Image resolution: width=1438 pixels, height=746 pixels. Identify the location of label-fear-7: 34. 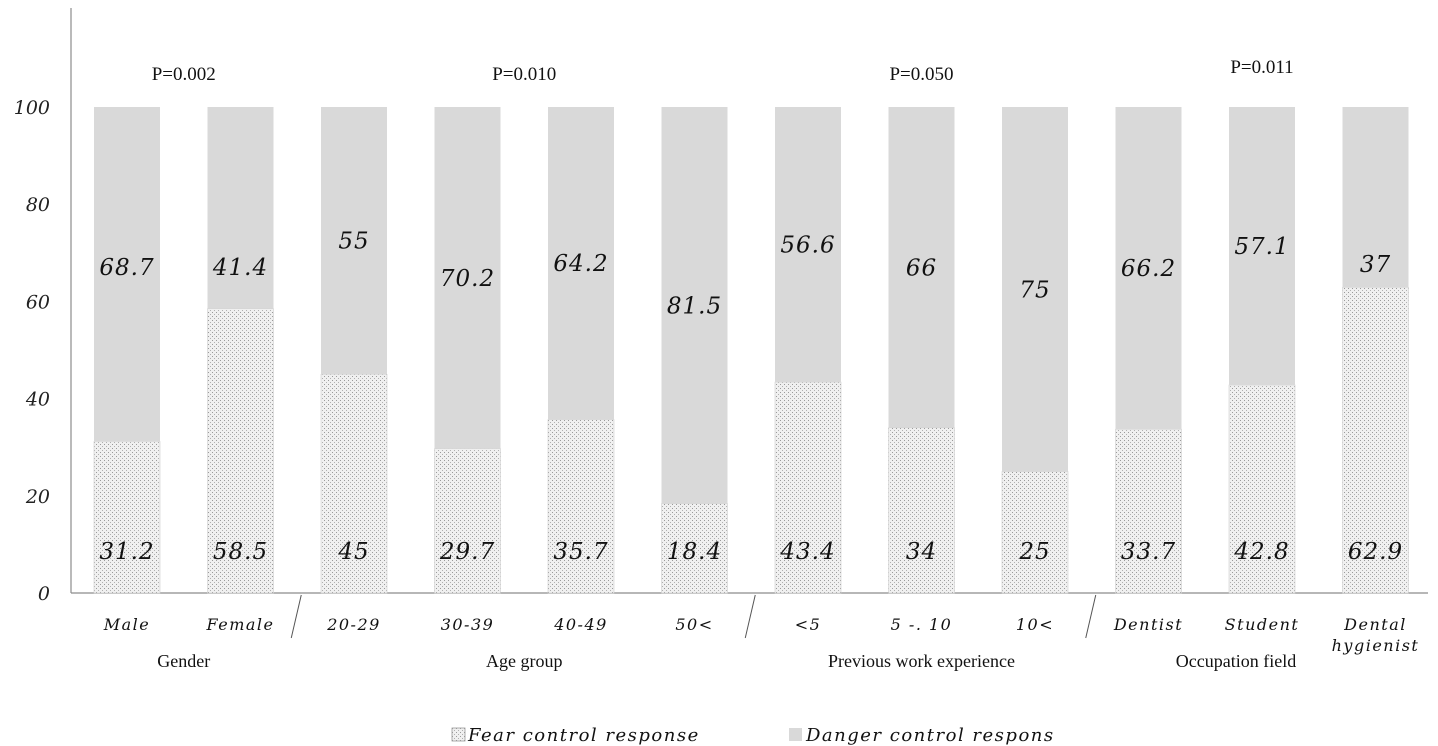
(921, 552).